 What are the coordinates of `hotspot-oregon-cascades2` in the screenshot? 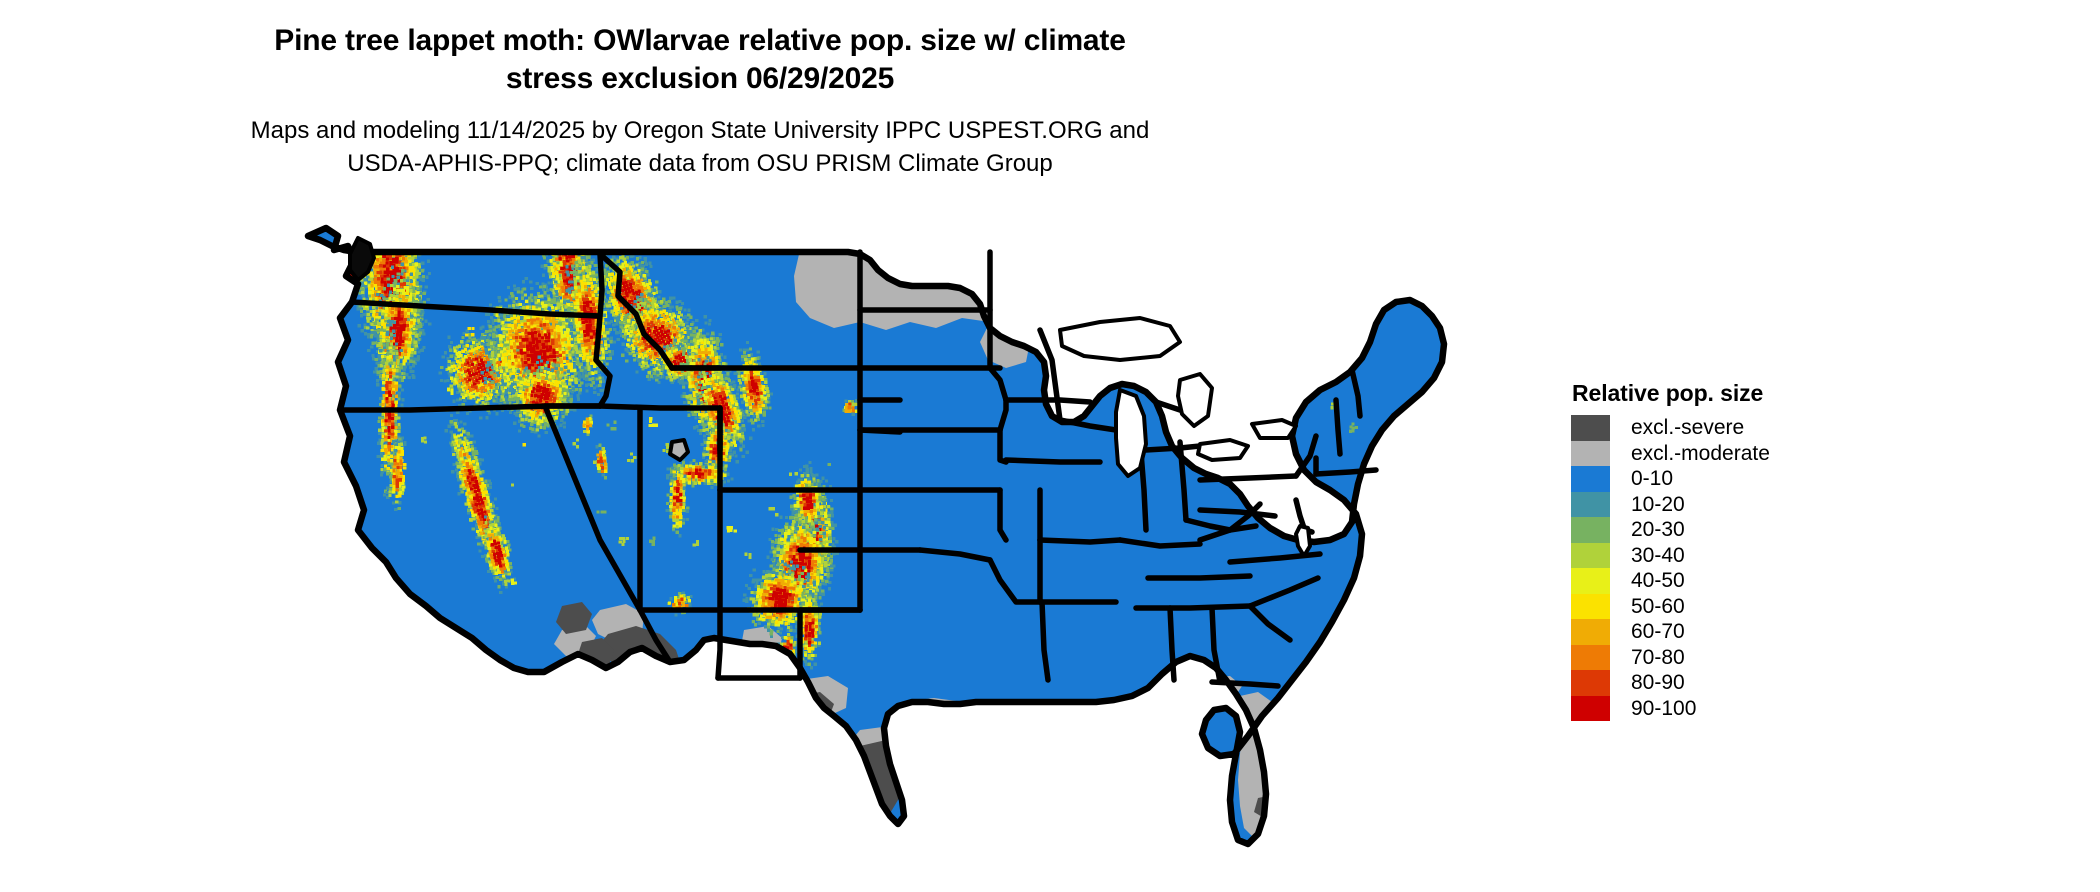 It's located at (396, 474).